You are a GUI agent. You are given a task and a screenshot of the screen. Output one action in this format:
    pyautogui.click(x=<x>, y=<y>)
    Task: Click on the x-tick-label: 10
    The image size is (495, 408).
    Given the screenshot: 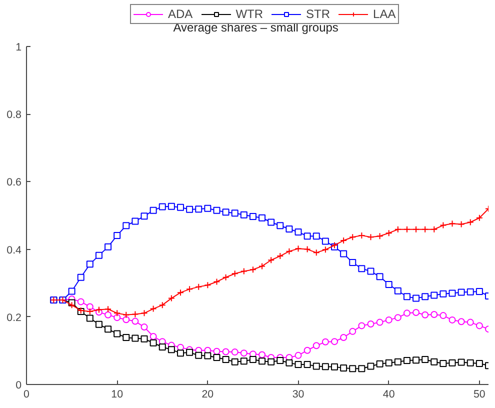 What is the action you would take?
    pyautogui.click(x=117, y=394)
    